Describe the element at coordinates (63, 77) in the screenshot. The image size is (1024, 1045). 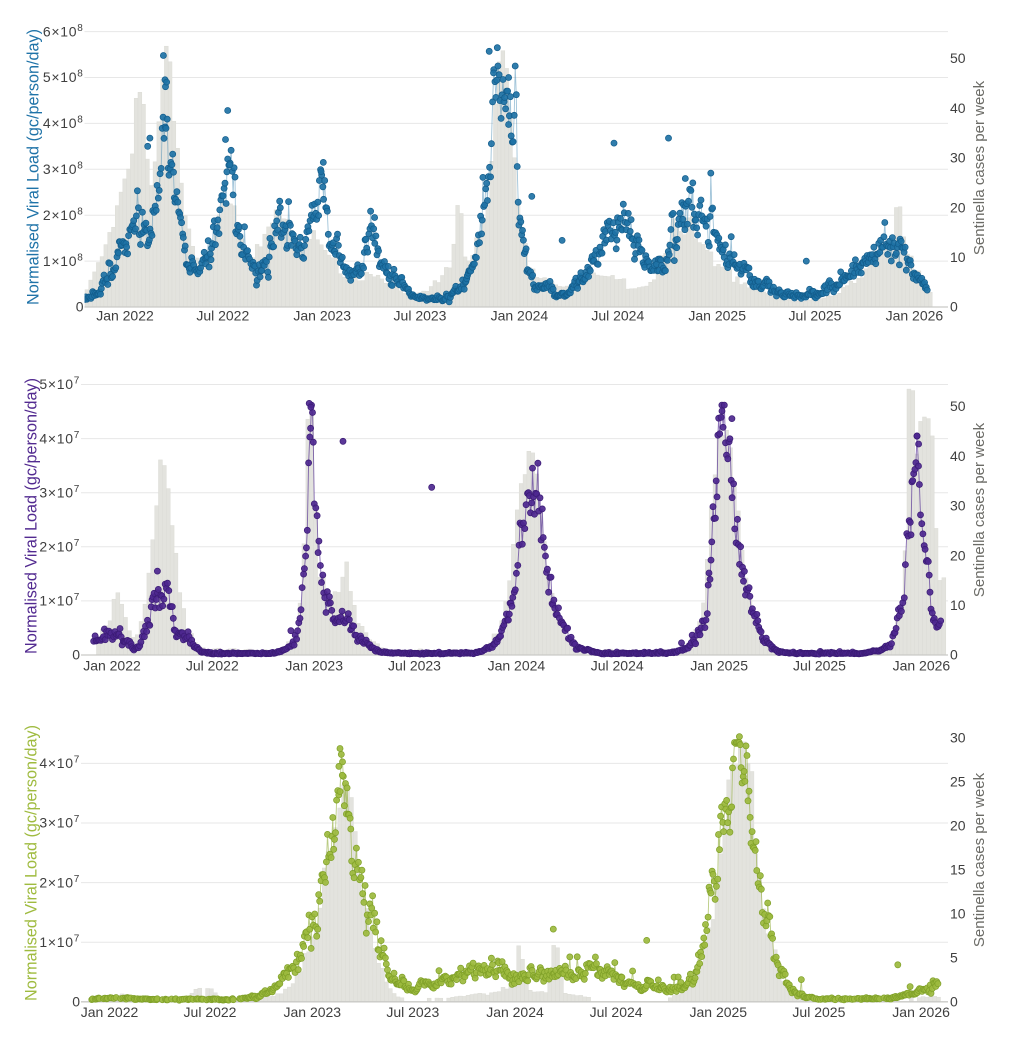
I see `svg-text: 5×108` at that location.